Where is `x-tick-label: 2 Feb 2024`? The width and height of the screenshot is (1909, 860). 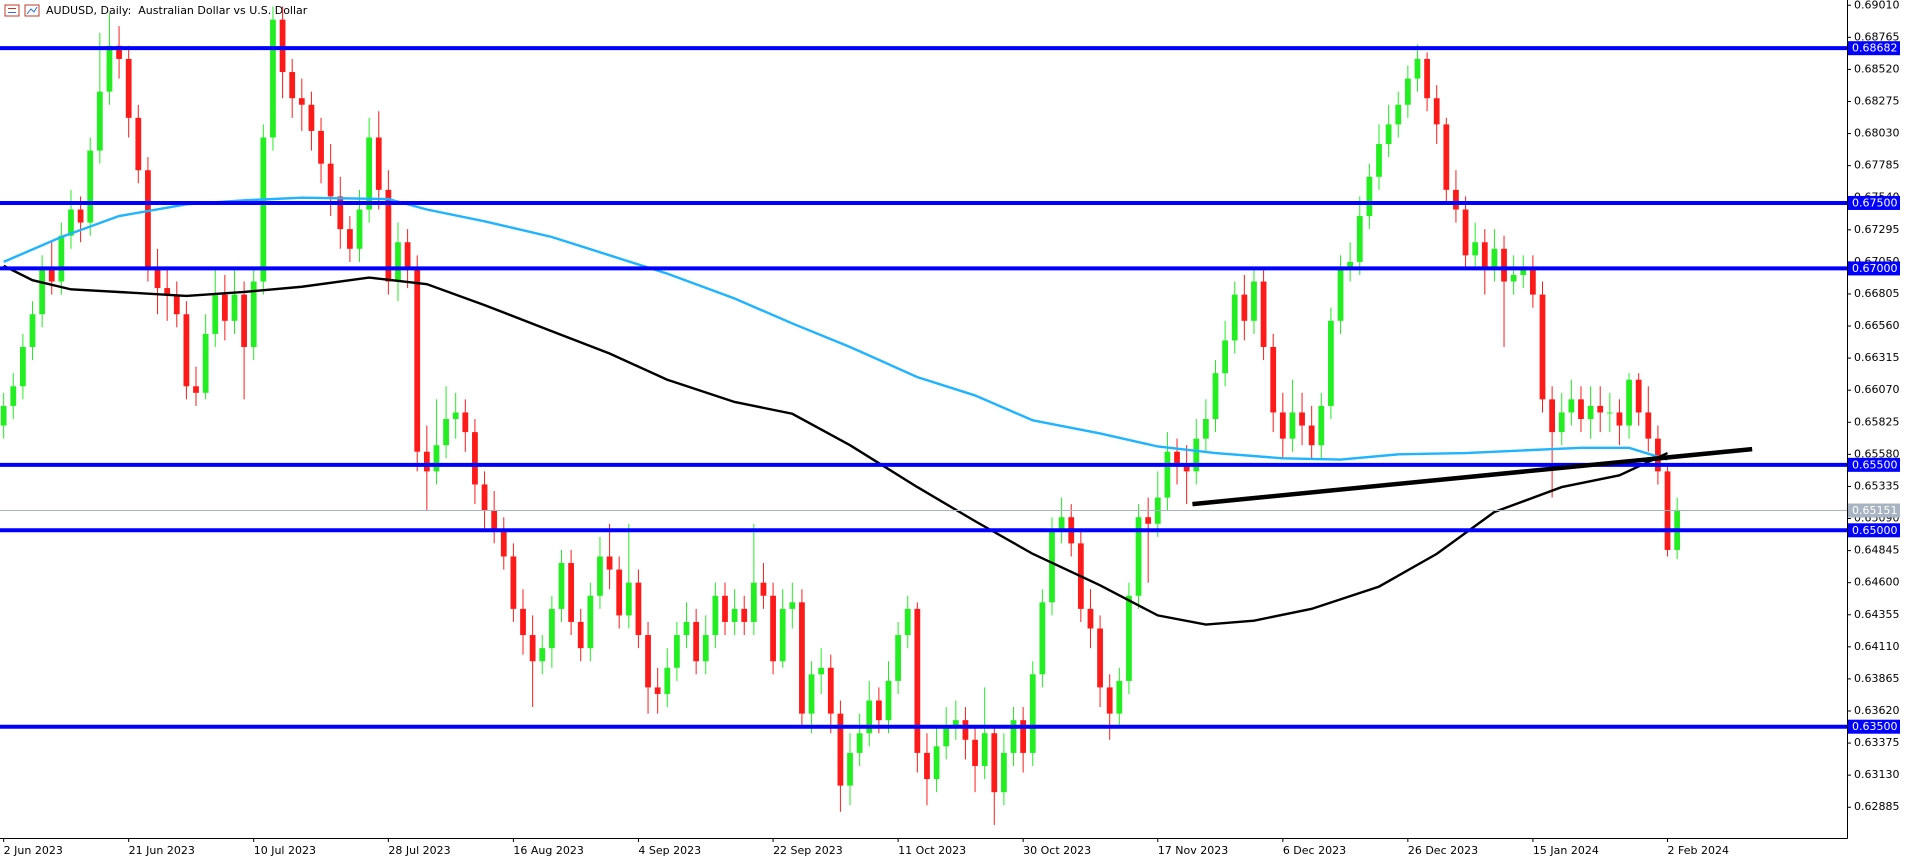 x-tick-label: 2 Feb 2024 is located at coordinates (1698, 850).